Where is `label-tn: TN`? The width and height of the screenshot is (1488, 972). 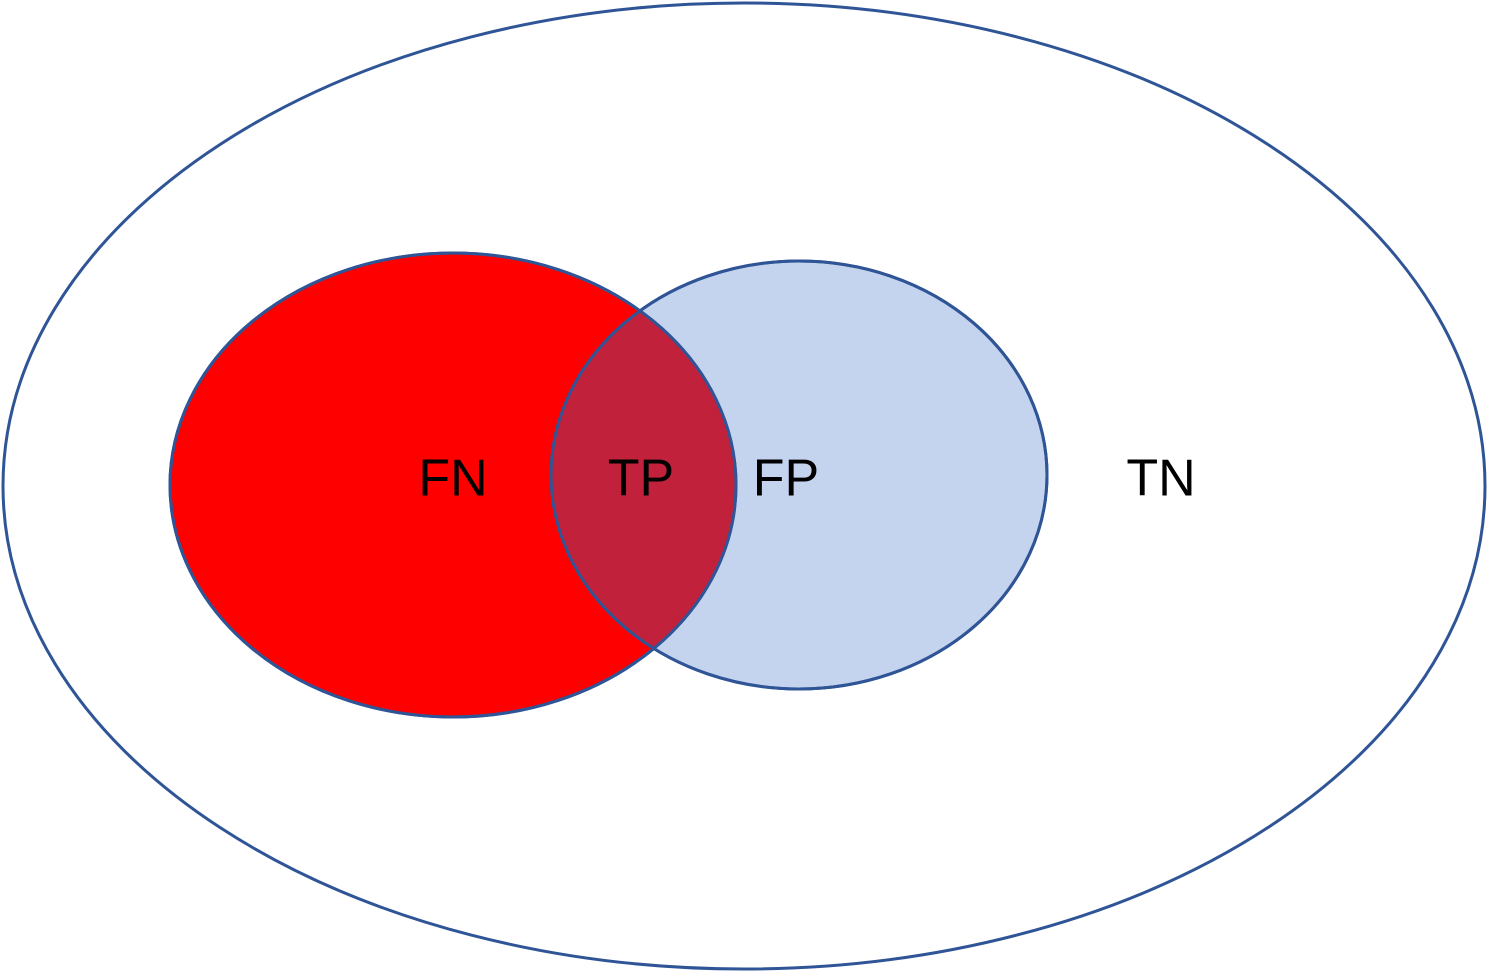 label-tn: TN is located at coordinates (1160, 479).